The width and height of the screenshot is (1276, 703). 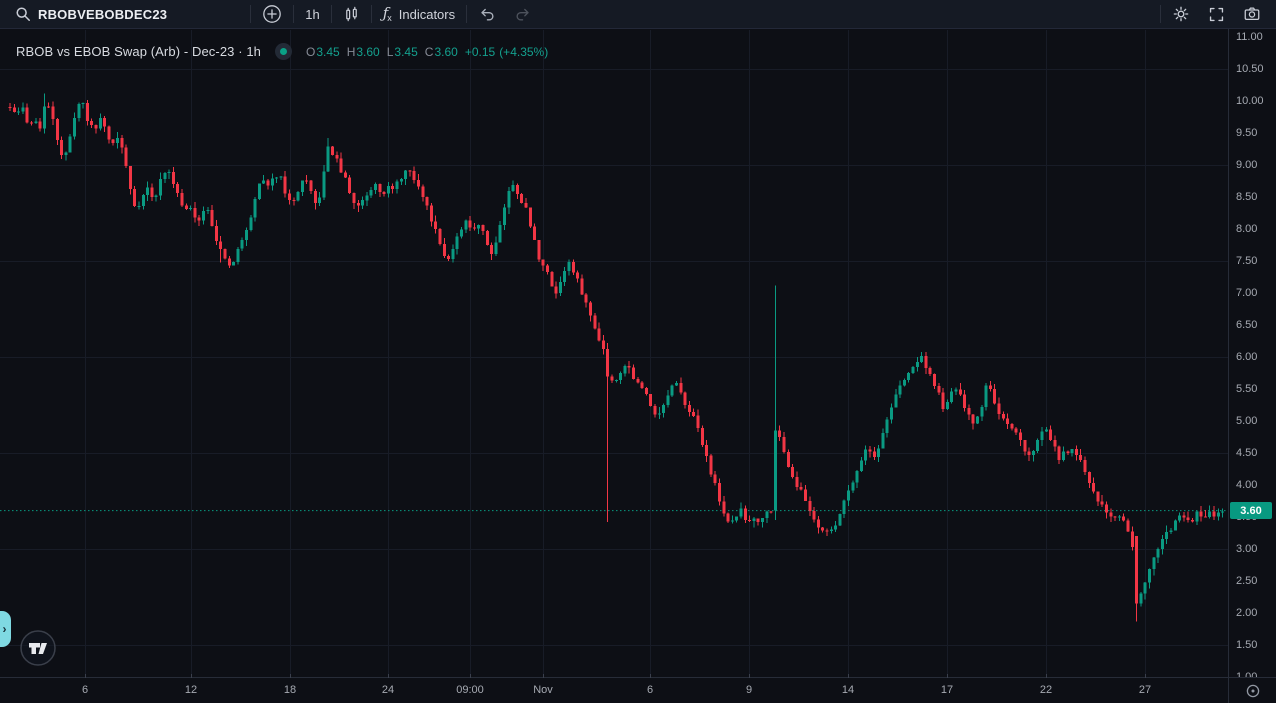 I want to click on price-axis-label: 10.50, so click(x=1250, y=69).